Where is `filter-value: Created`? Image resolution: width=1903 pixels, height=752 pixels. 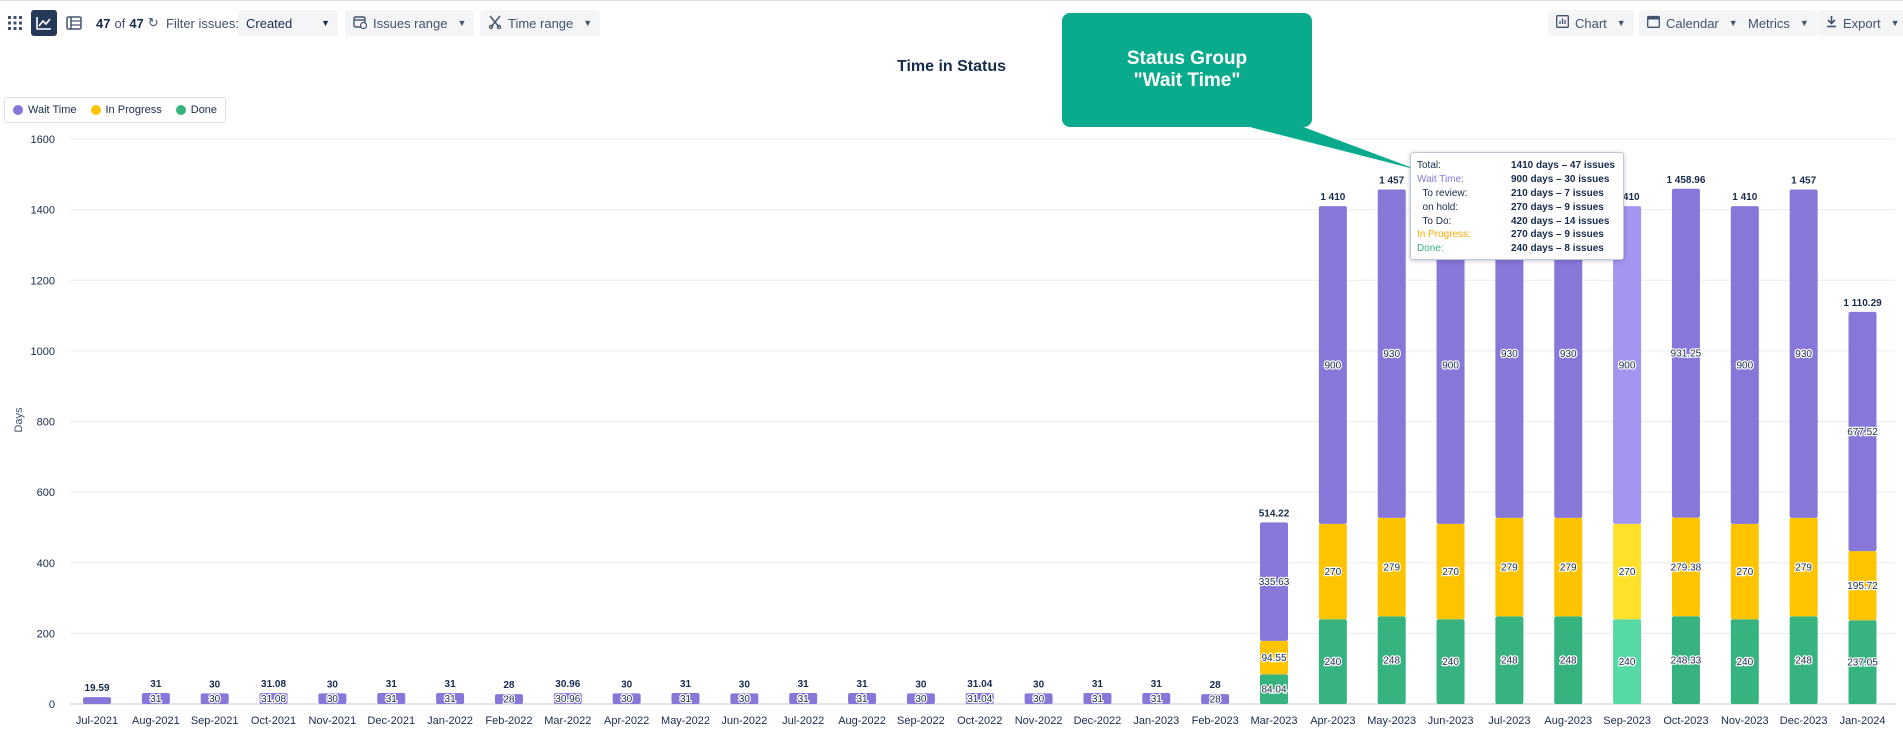 filter-value: Created is located at coordinates (269, 23).